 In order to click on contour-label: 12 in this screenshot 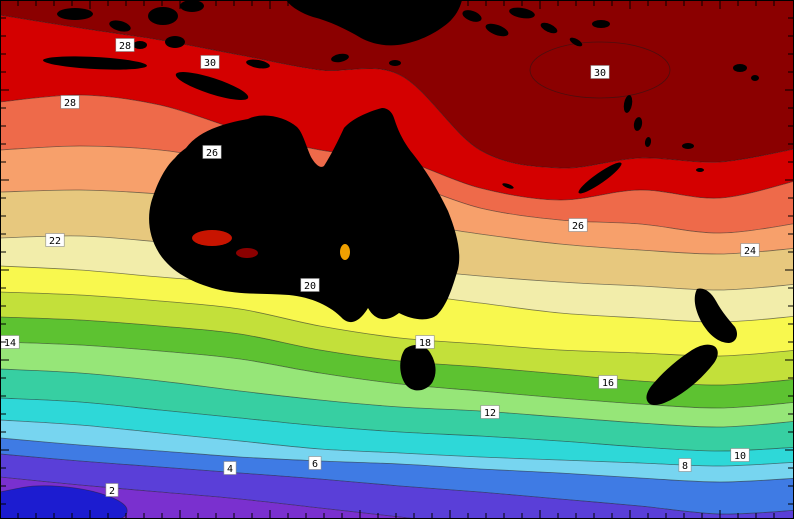, I will do `click(490, 413)`.